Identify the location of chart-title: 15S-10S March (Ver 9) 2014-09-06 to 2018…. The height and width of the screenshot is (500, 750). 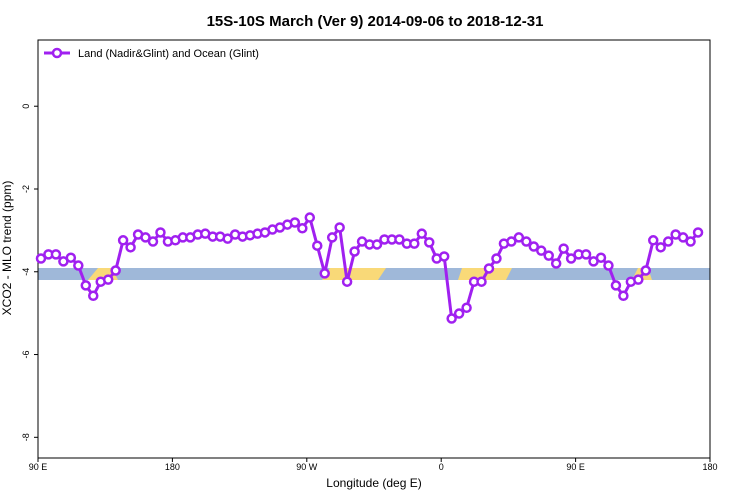
(375, 21).